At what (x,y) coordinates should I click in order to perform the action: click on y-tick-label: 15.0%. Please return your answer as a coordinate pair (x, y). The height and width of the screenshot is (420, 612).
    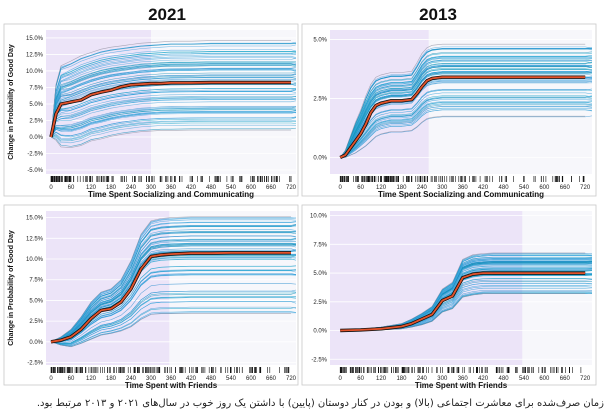
    Looking at the image, I should click on (35, 39).